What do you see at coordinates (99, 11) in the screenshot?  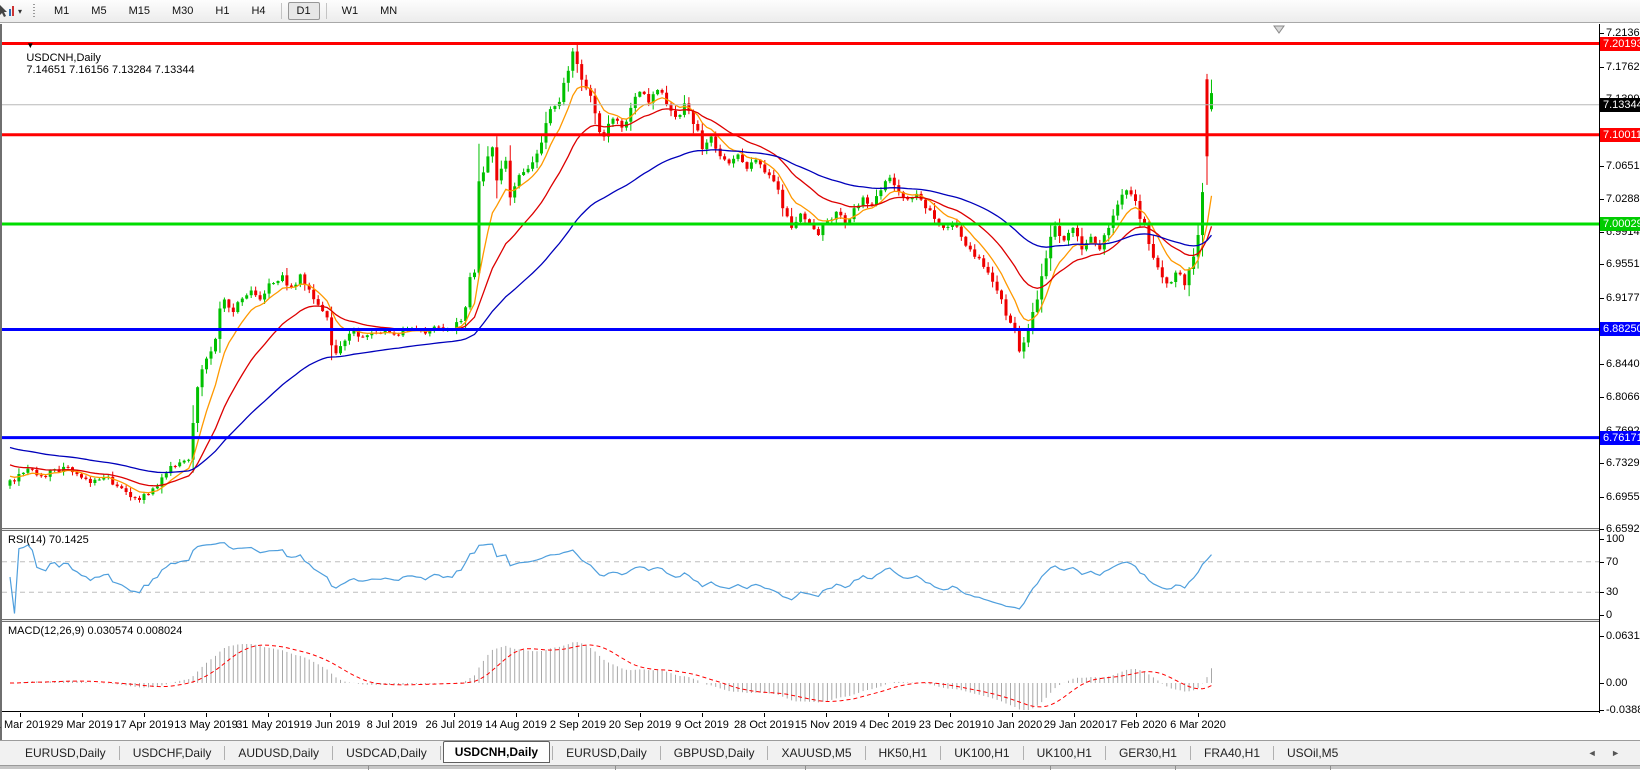 I see `timeframe-button-m5: M5` at bounding box center [99, 11].